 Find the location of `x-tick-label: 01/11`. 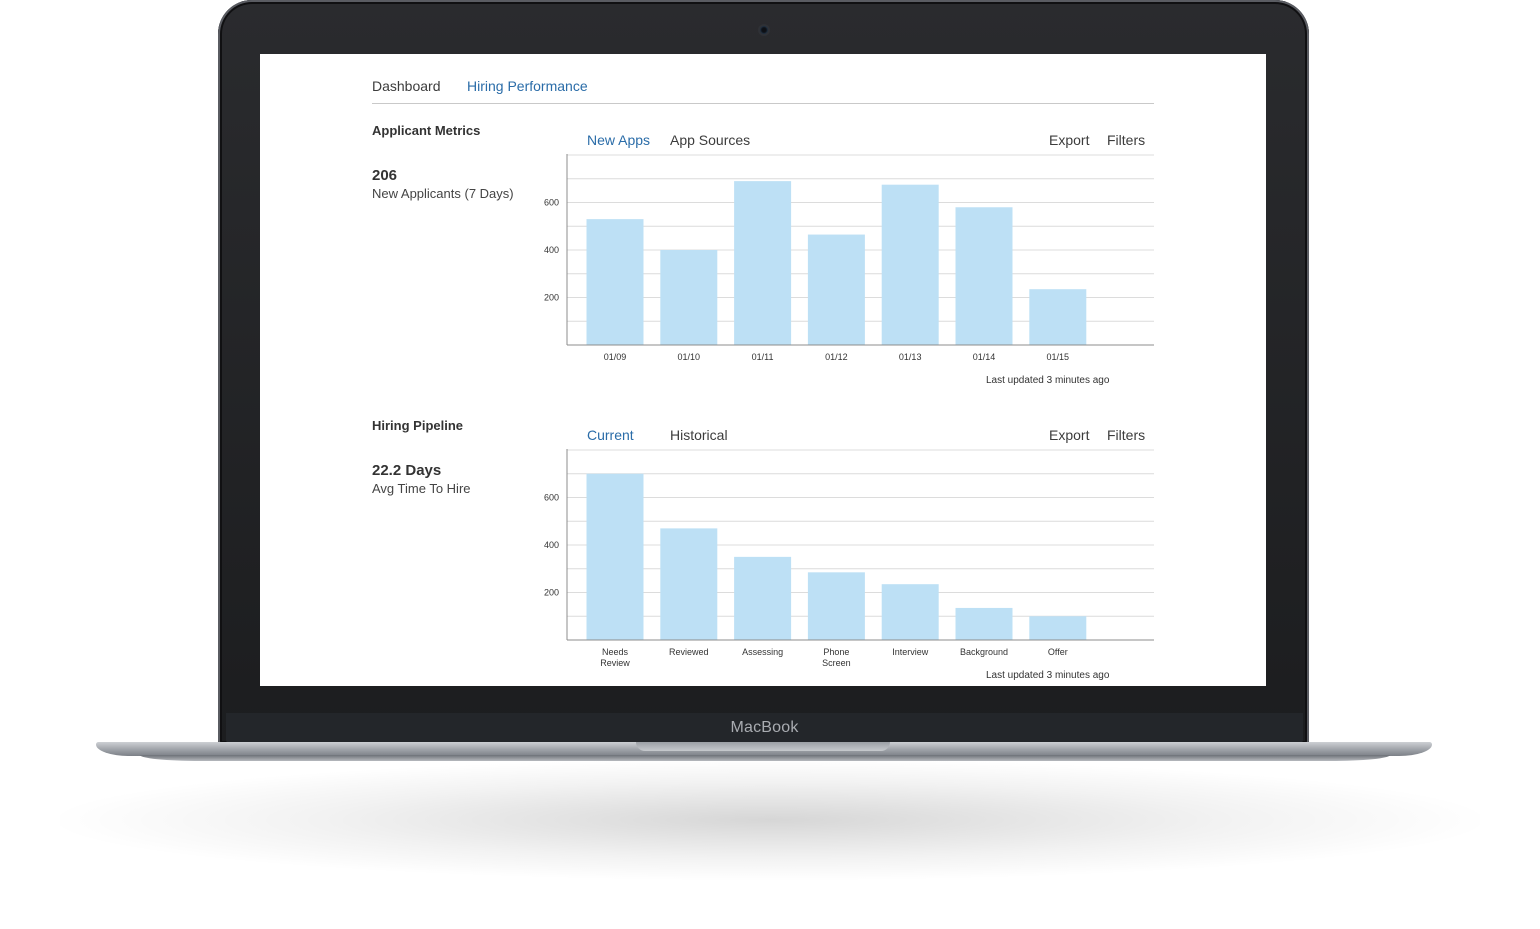

x-tick-label: 01/11 is located at coordinates (763, 357).